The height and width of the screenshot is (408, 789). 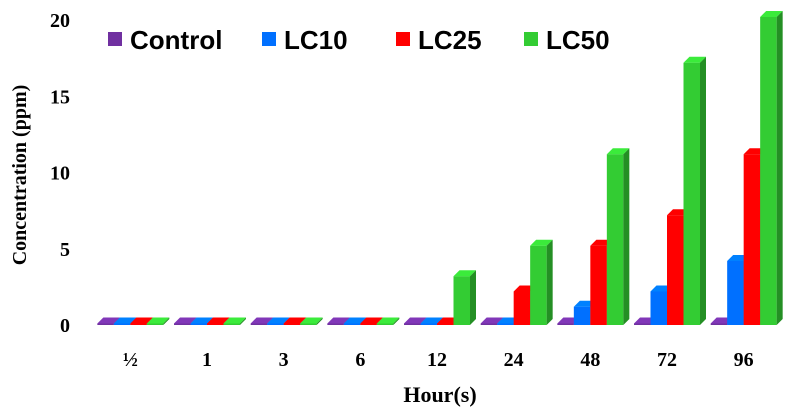 What do you see at coordinates (439, 394) in the screenshot?
I see `x-axis-label: Hour(s)` at bounding box center [439, 394].